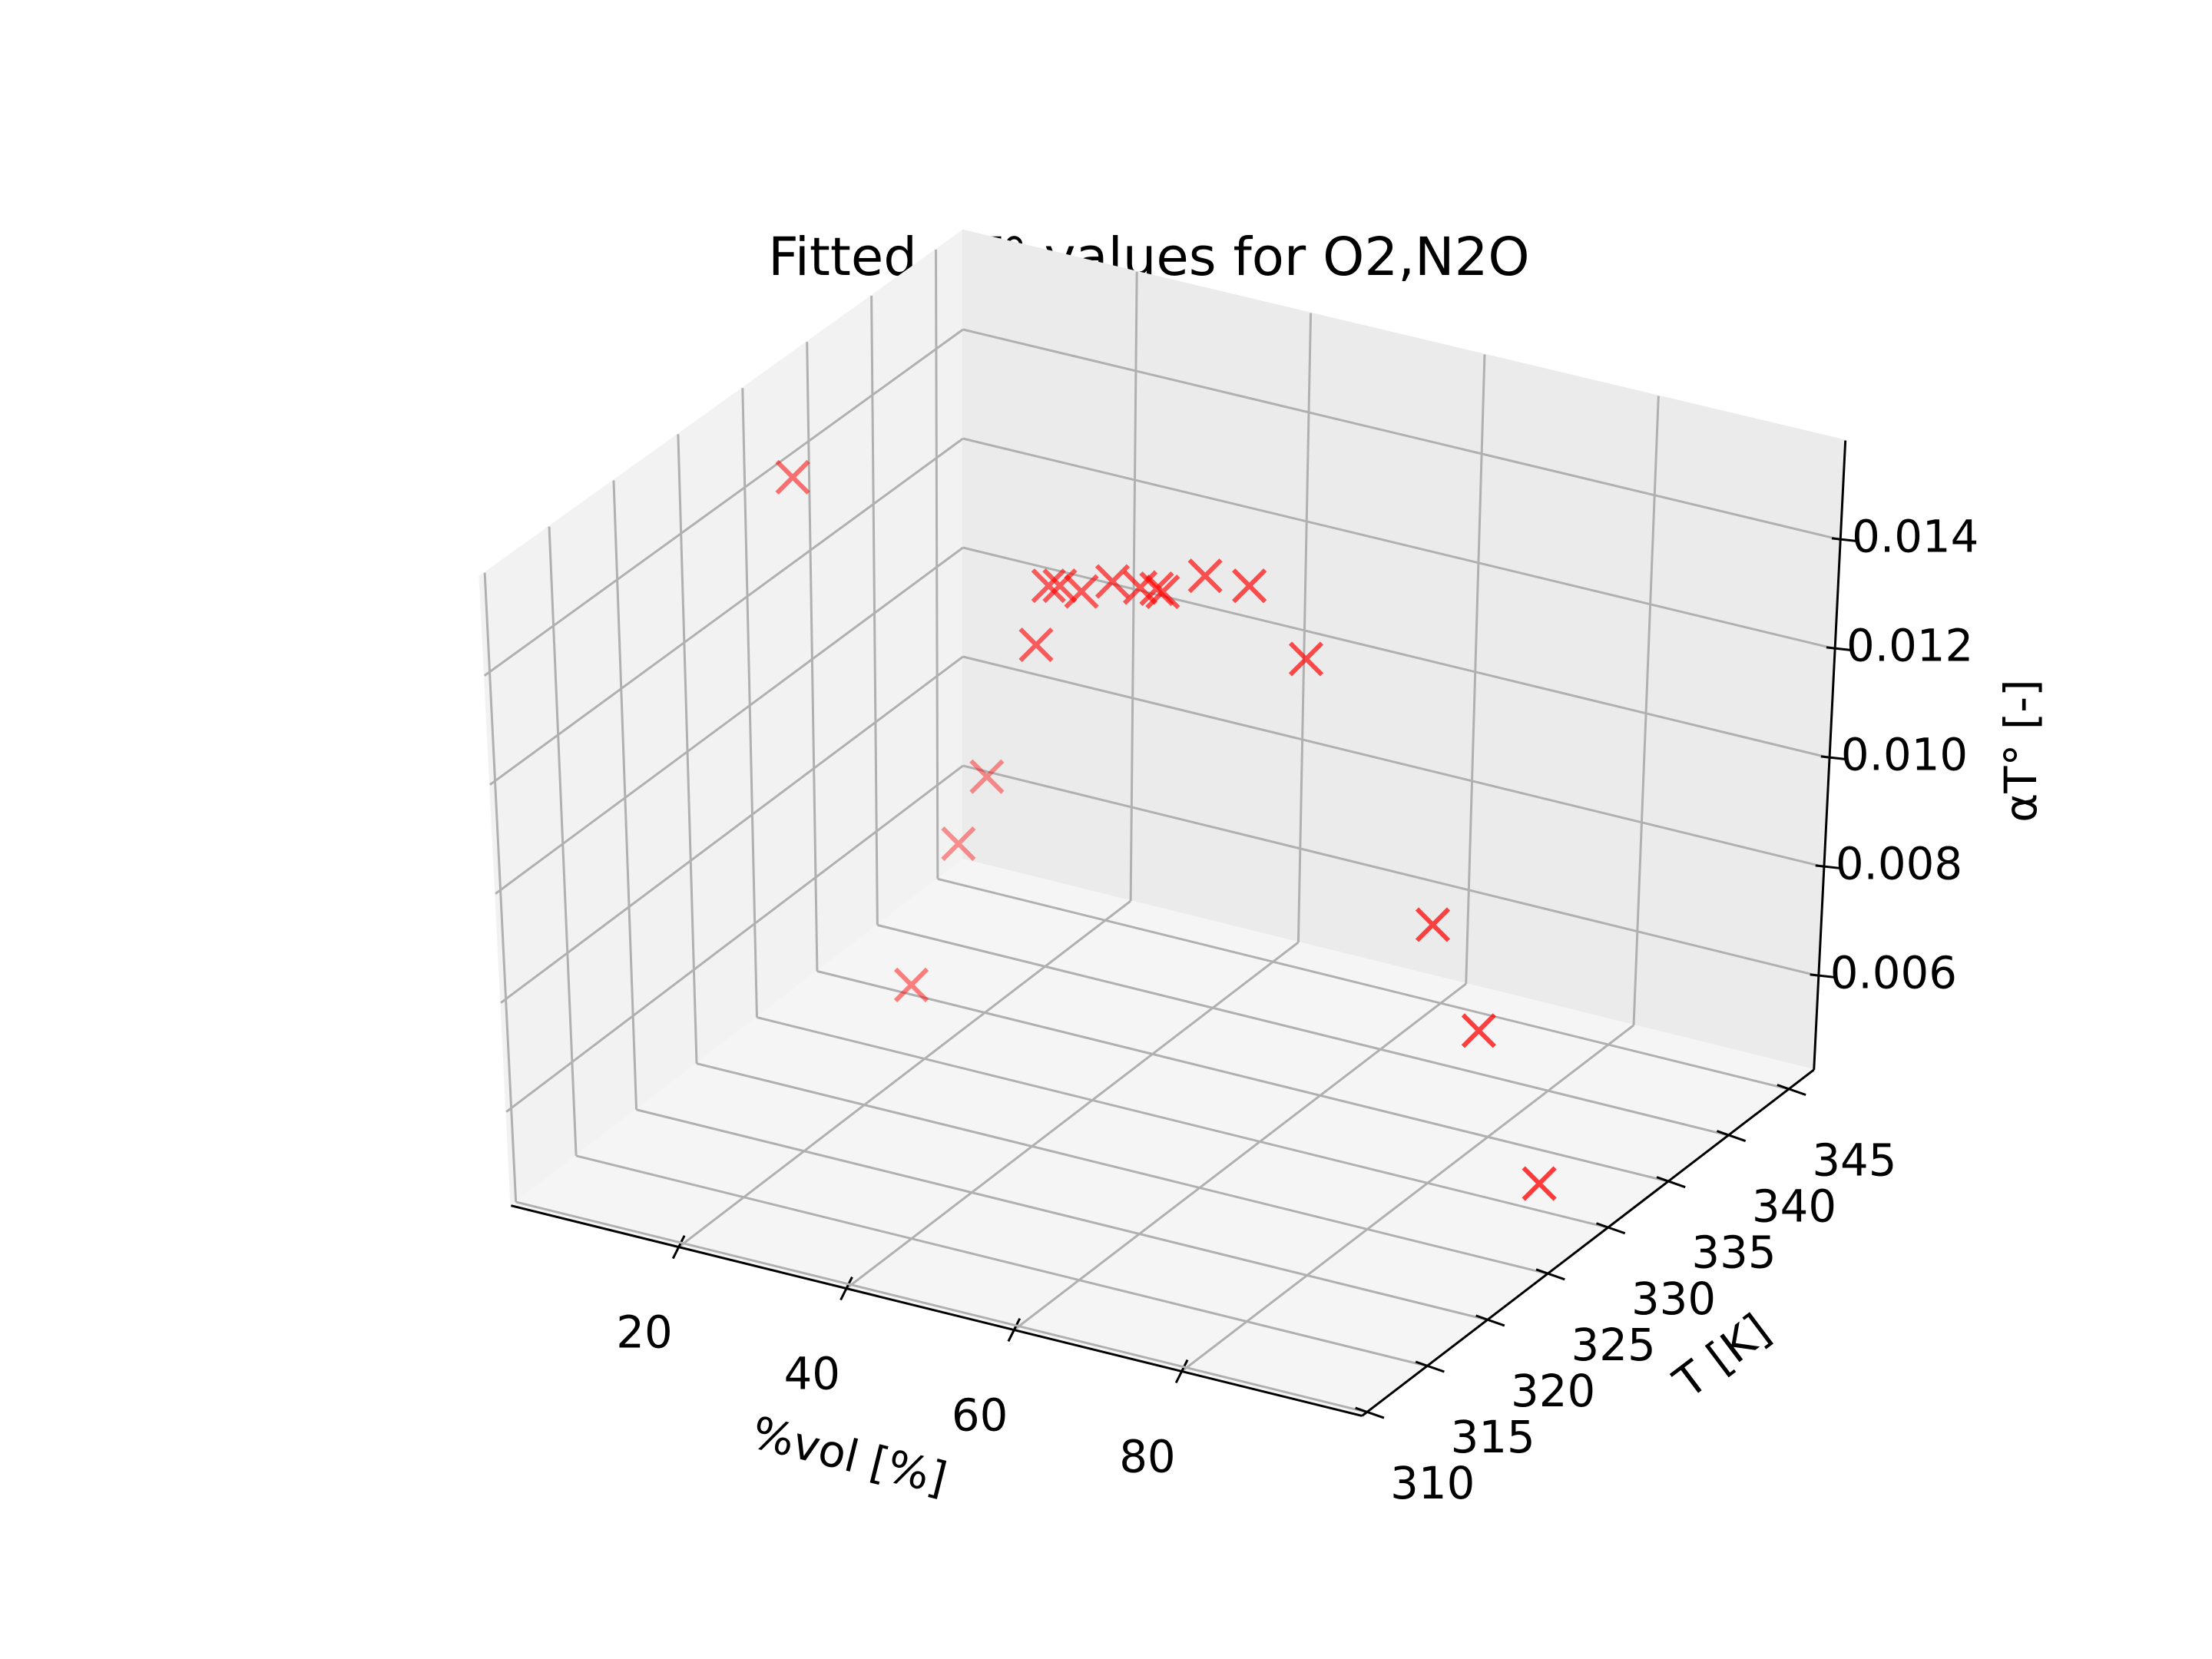 This screenshot has width=2212, height=1659. I want to click on y-tick-label: 345, so click(1854, 1161).